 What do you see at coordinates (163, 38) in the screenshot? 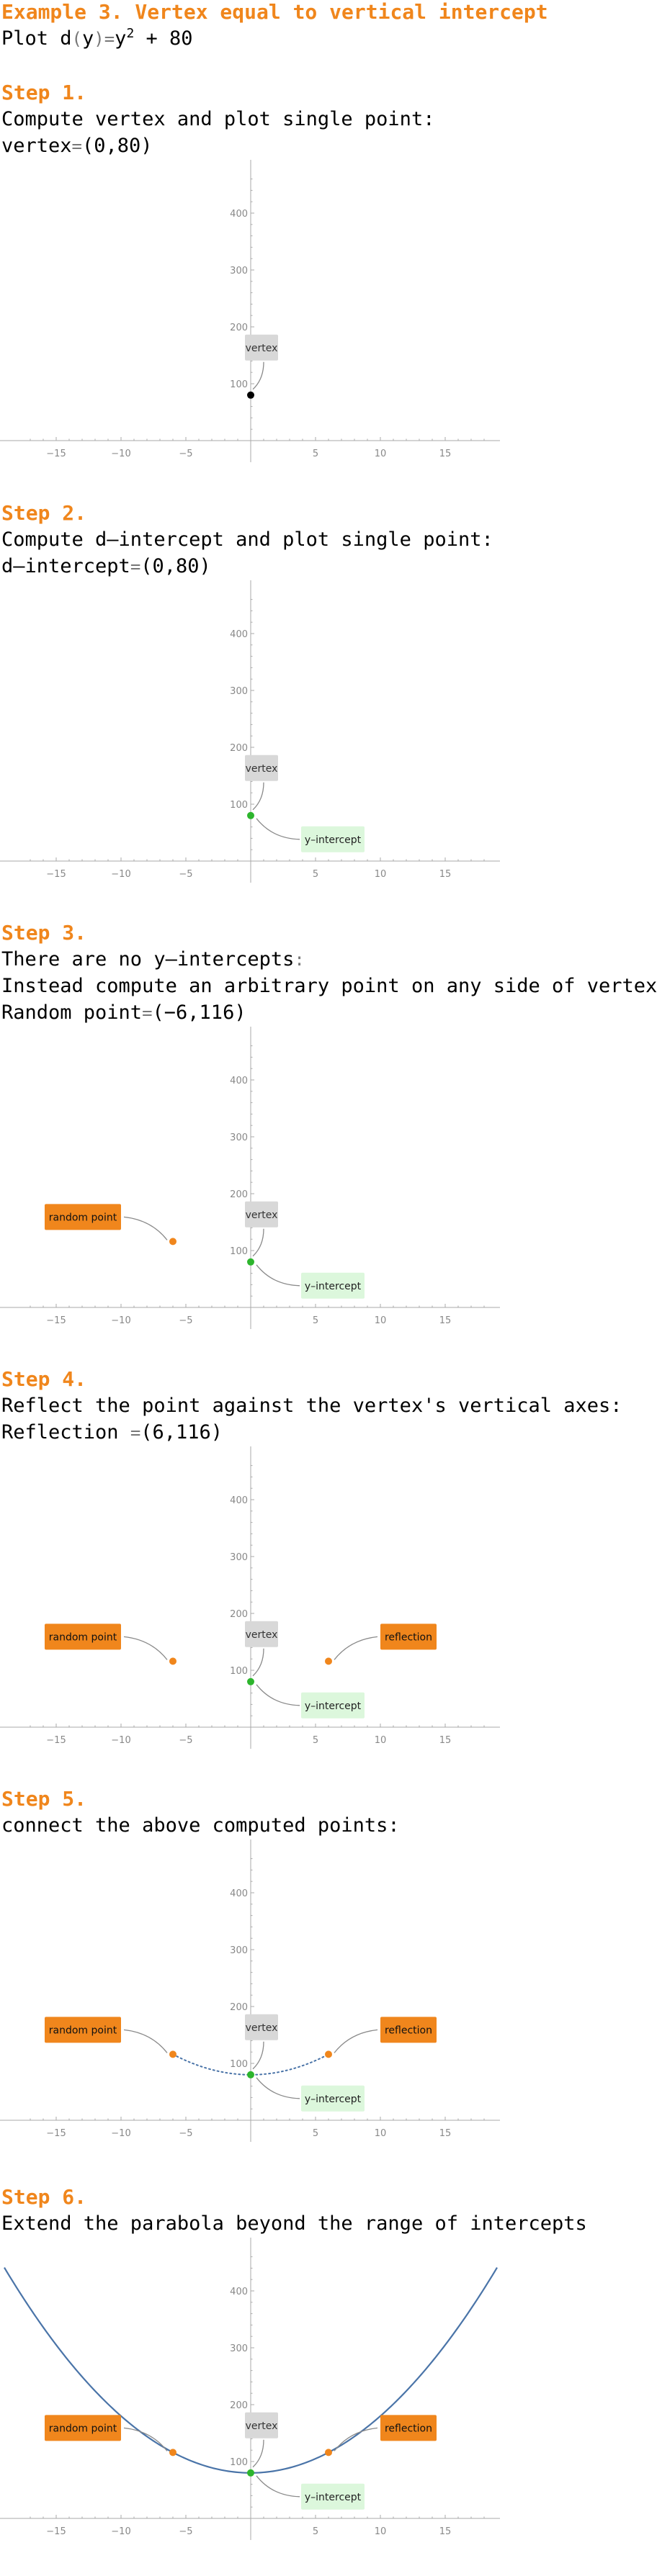
I see `plot-tail: + 80` at bounding box center [163, 38].